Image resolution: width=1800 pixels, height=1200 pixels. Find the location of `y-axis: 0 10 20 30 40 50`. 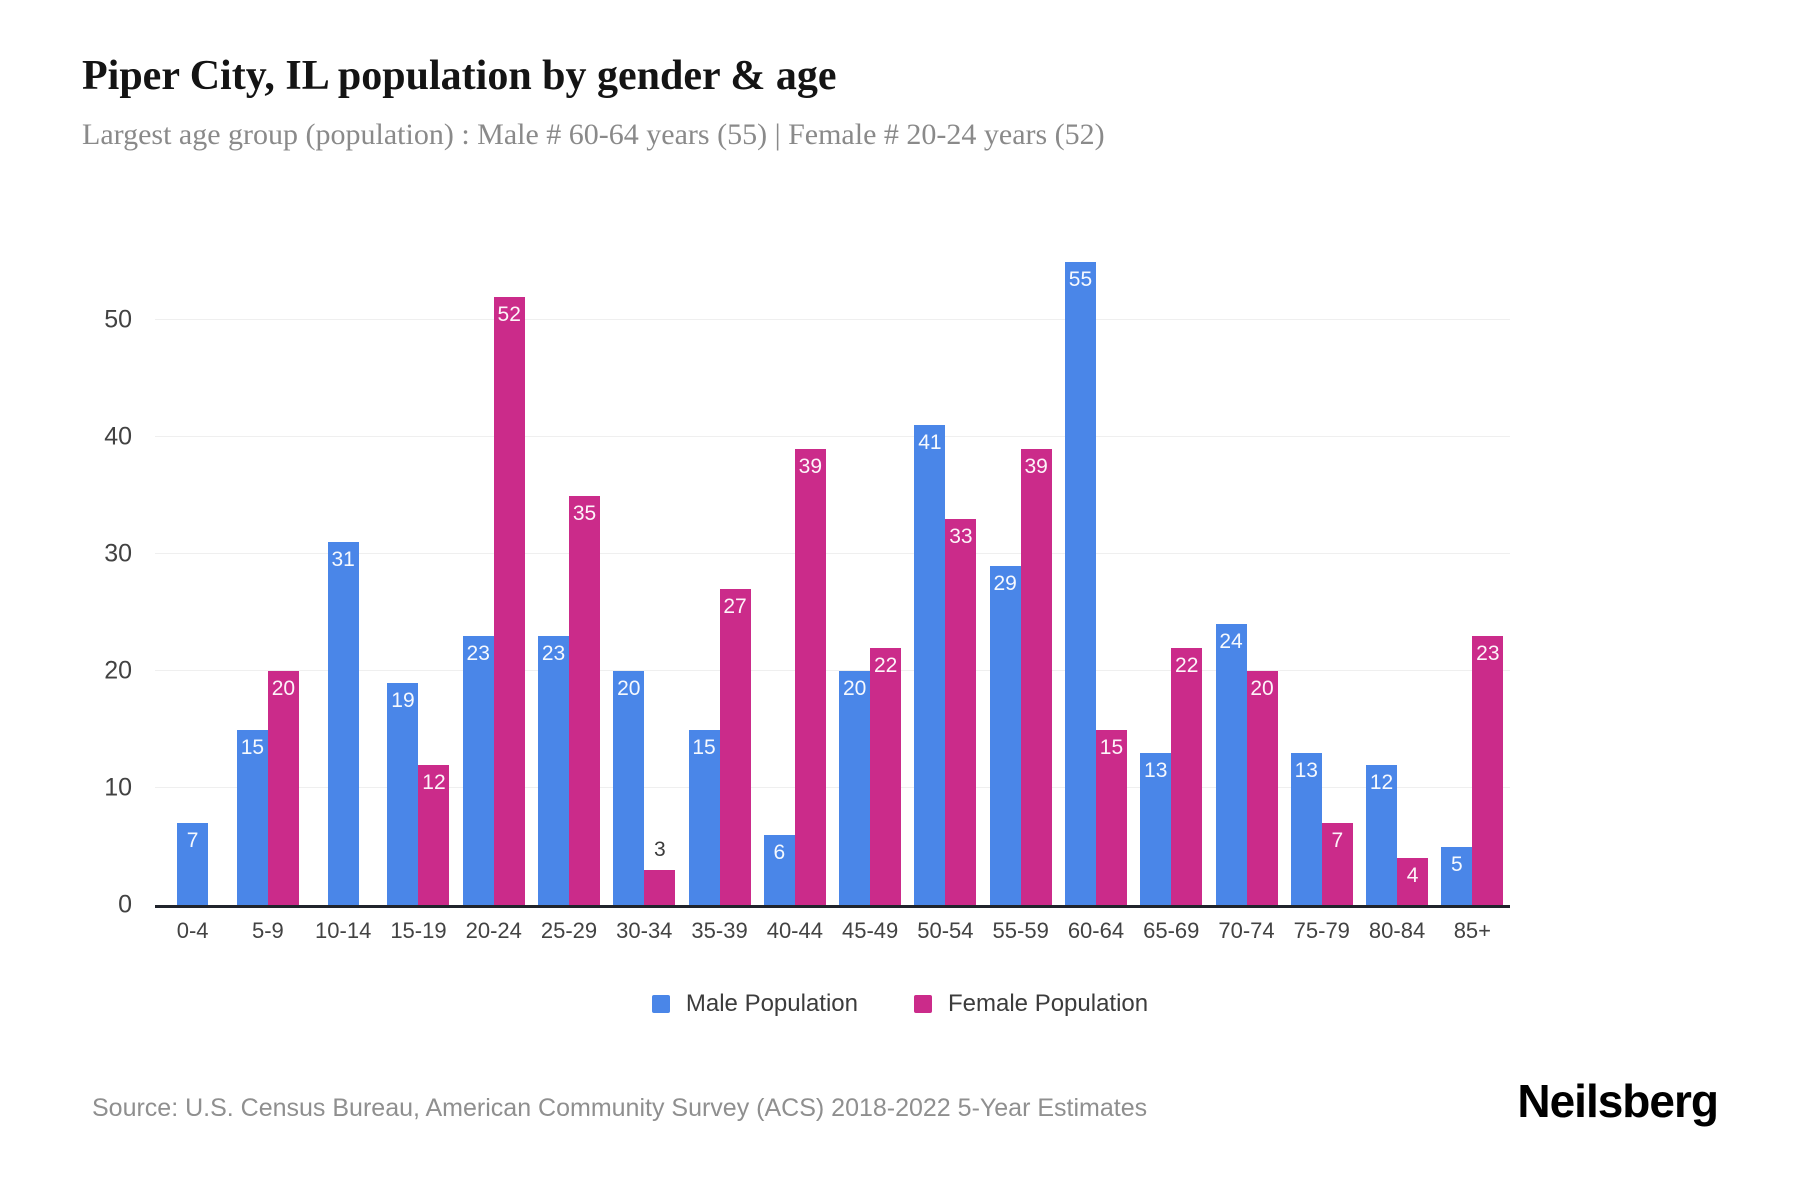

y-axis: 0 10 20 30 40 50 is located at coordinates (110, 588).